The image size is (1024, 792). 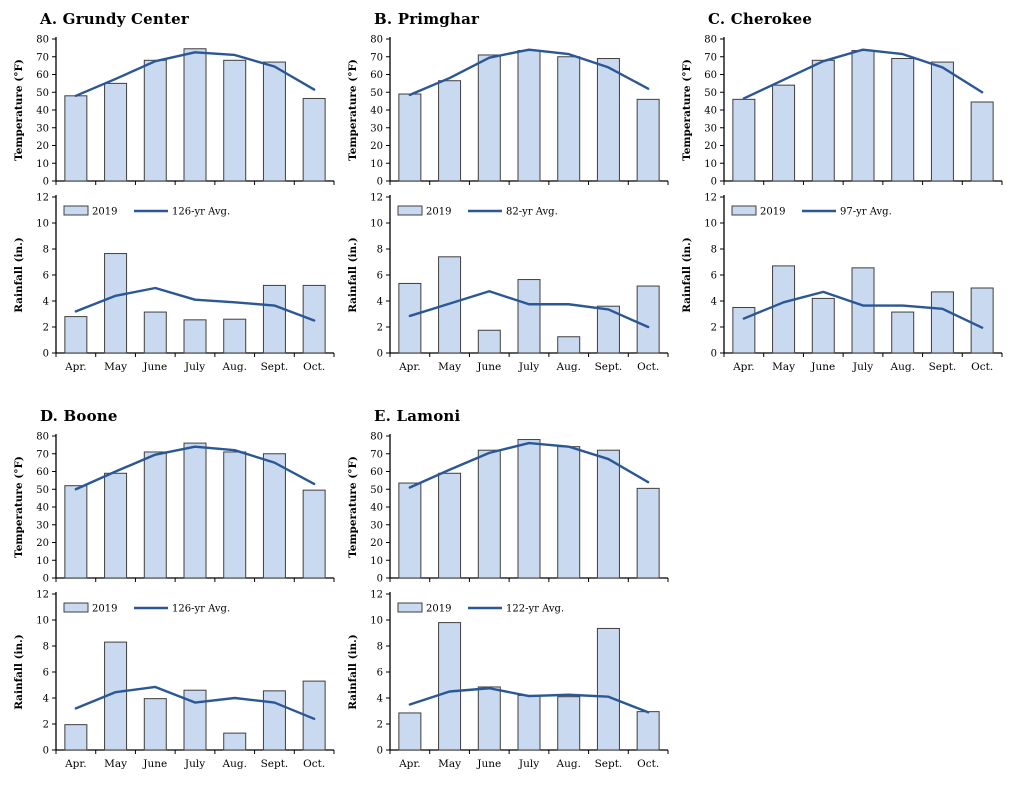 I want to click on panel-title: B. Primghar, so click(x=427, y=19).